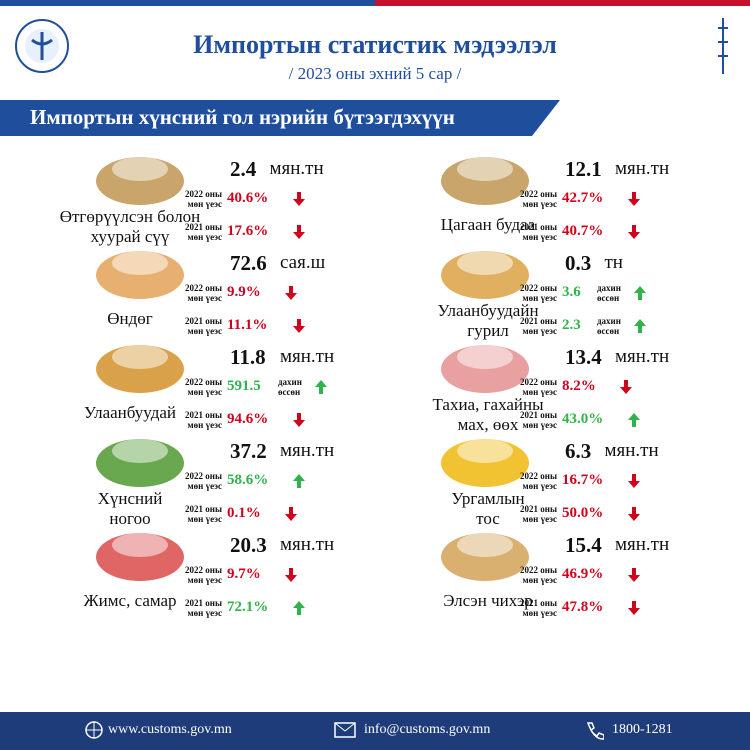 The height and width of the screenshot is (750, 750). Describe the element at coordinates (723, 46) in the screenshot. I see `mongol-script` at that location.